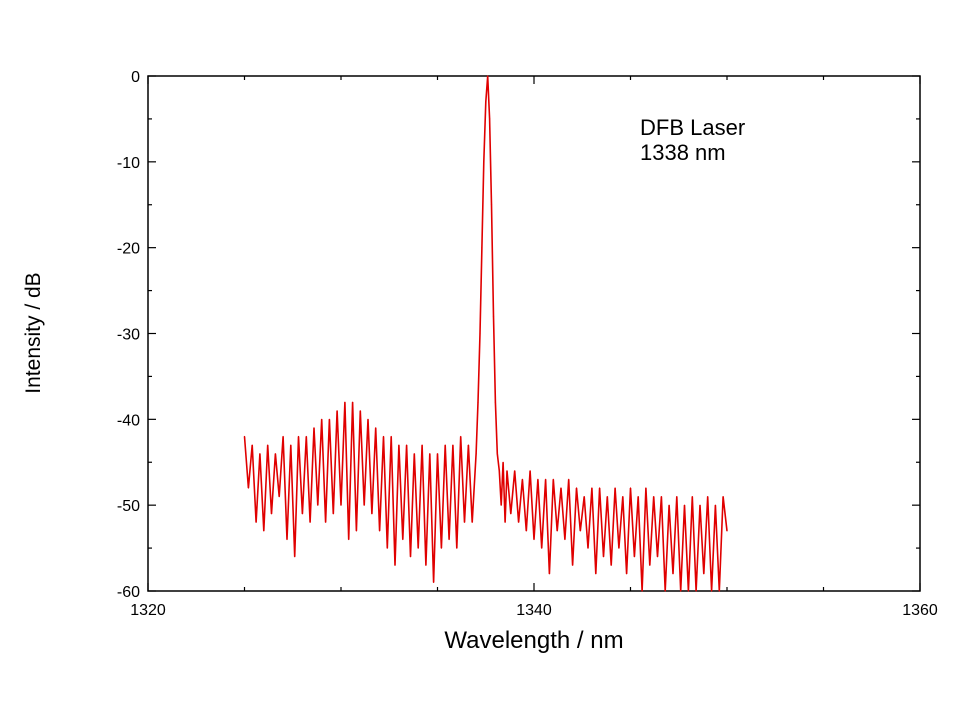 This screenshot has height=720, width=960. I want to click on annotation-line-1: DFB Laser, so click(692, 127).